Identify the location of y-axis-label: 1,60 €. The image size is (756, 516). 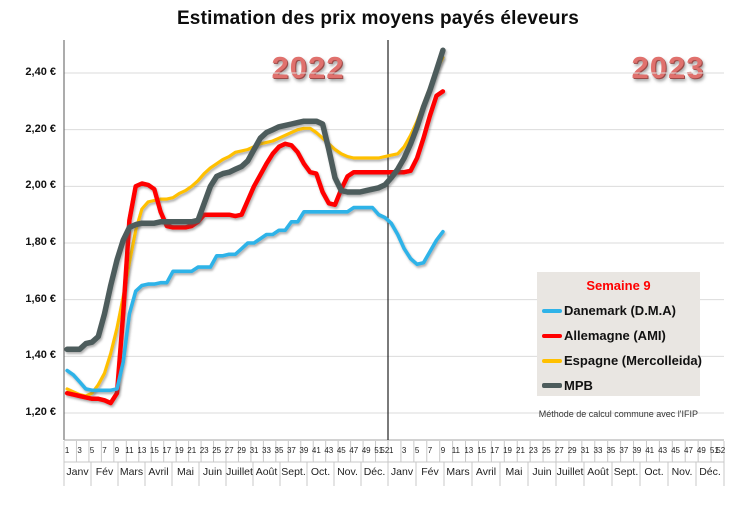
(40, 298).